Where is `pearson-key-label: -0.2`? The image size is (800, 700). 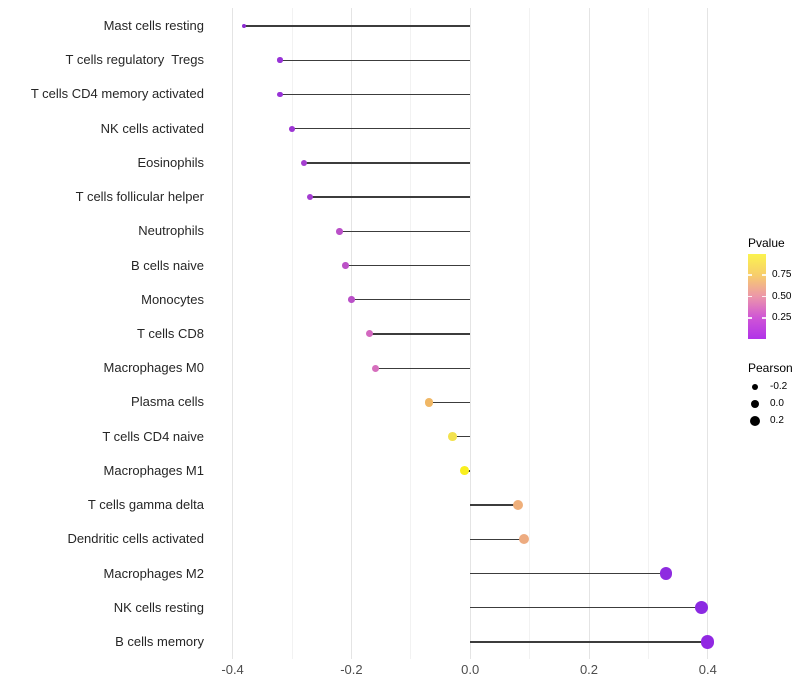
pearson-key-label: -0.2 is located at coordinates (779, 386).